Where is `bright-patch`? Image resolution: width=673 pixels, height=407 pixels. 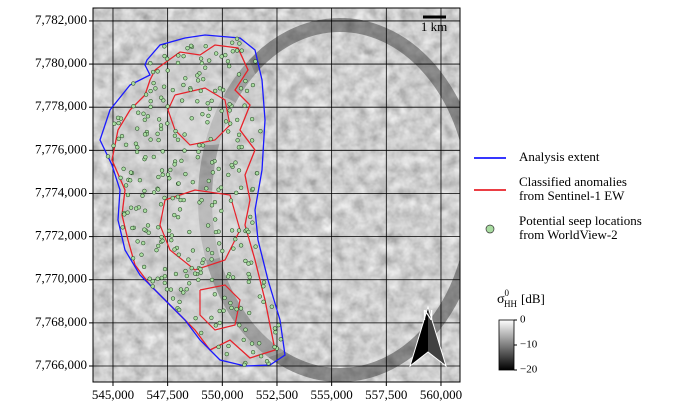
bright-patch is located at coordinates (205, 225).